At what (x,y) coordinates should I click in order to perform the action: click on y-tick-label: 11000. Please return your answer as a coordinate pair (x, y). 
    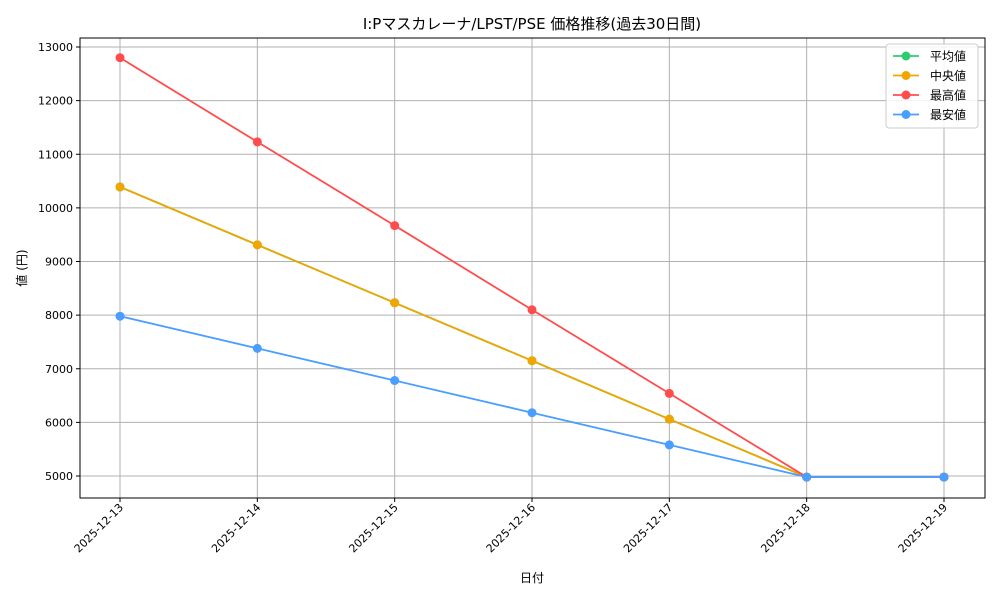
    Looking at the image, I should click on (55, 154).